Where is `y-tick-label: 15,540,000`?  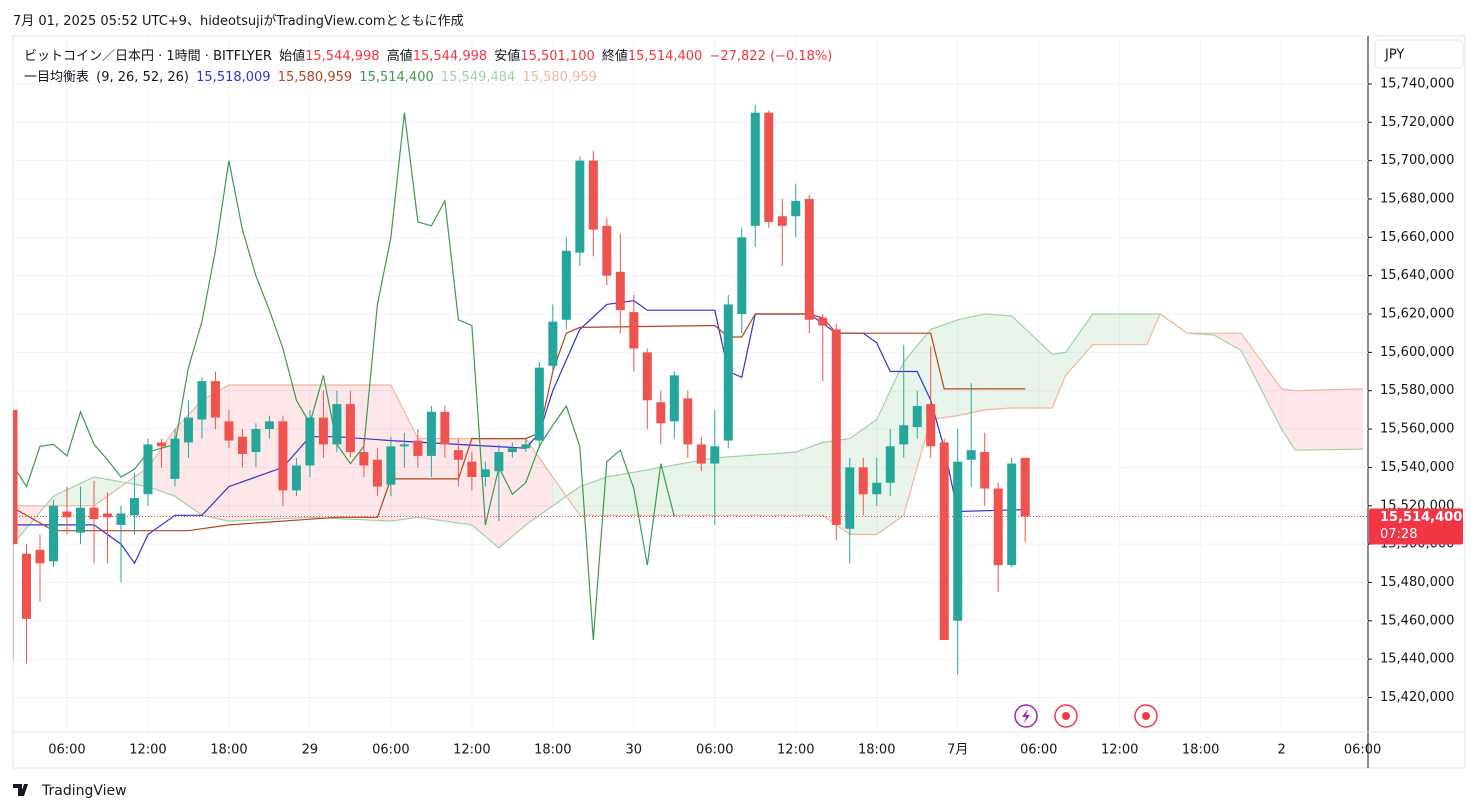
y-tick-label: 15,540,000 is located at coordinates (1417, 467).